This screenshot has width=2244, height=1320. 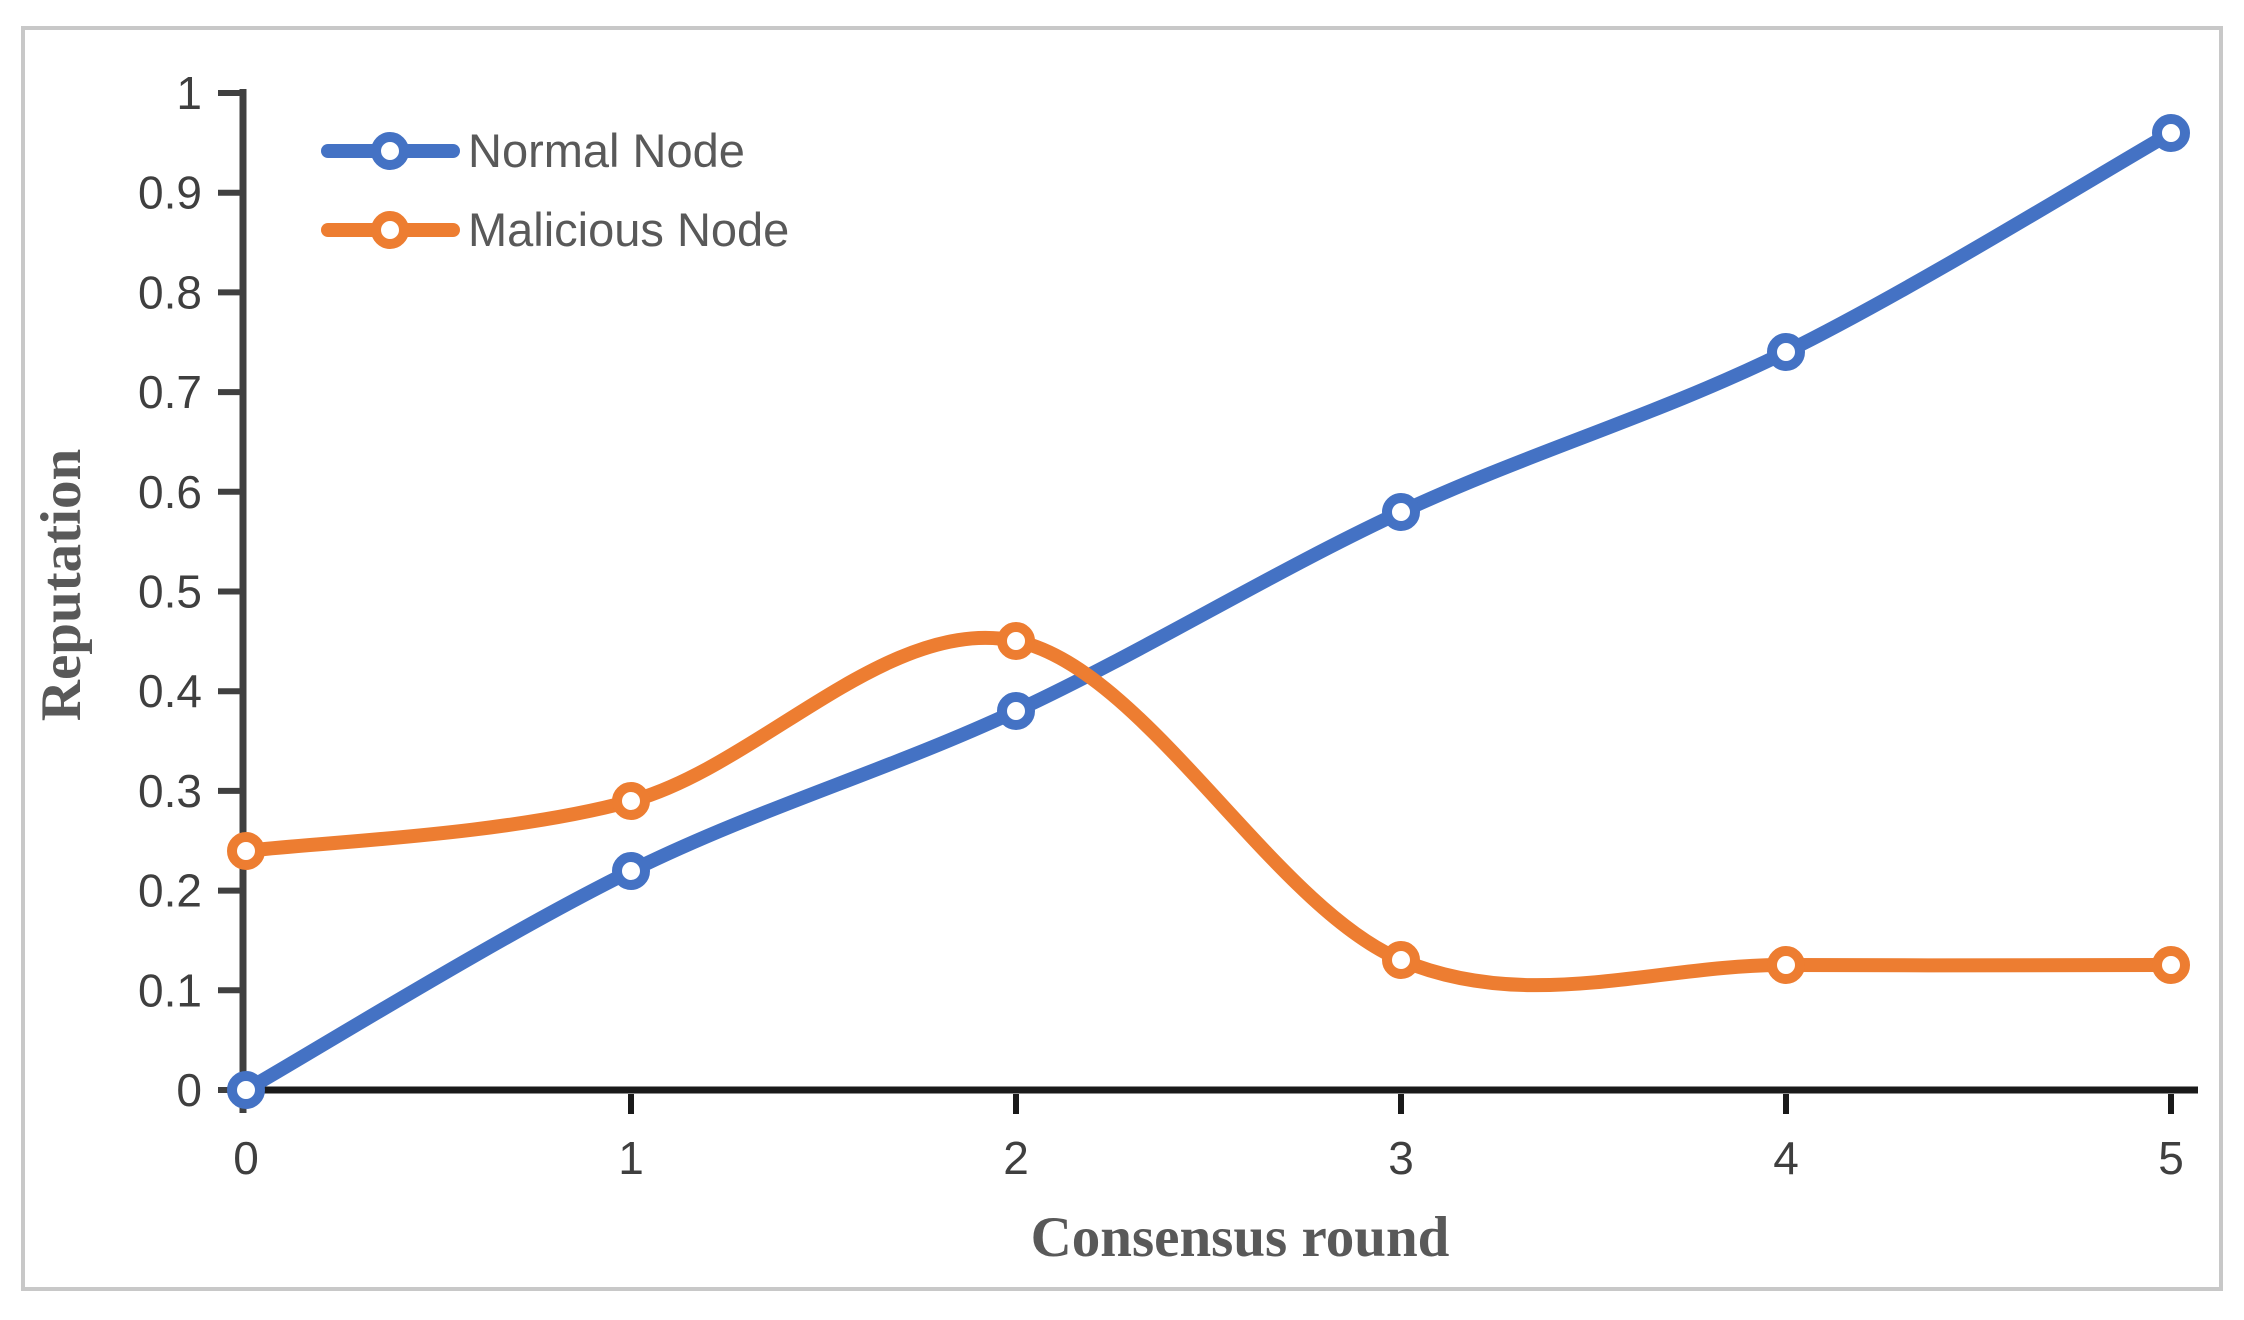 I want to click on x-axis-title: Consensus round, so click(x=1240, y=1237).